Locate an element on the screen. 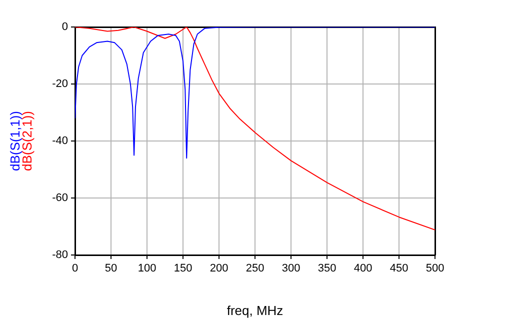 Image resolution: width=506 pixels, height=323 pixels. x-tick-label: 200 is located at coordinates (219, 268).